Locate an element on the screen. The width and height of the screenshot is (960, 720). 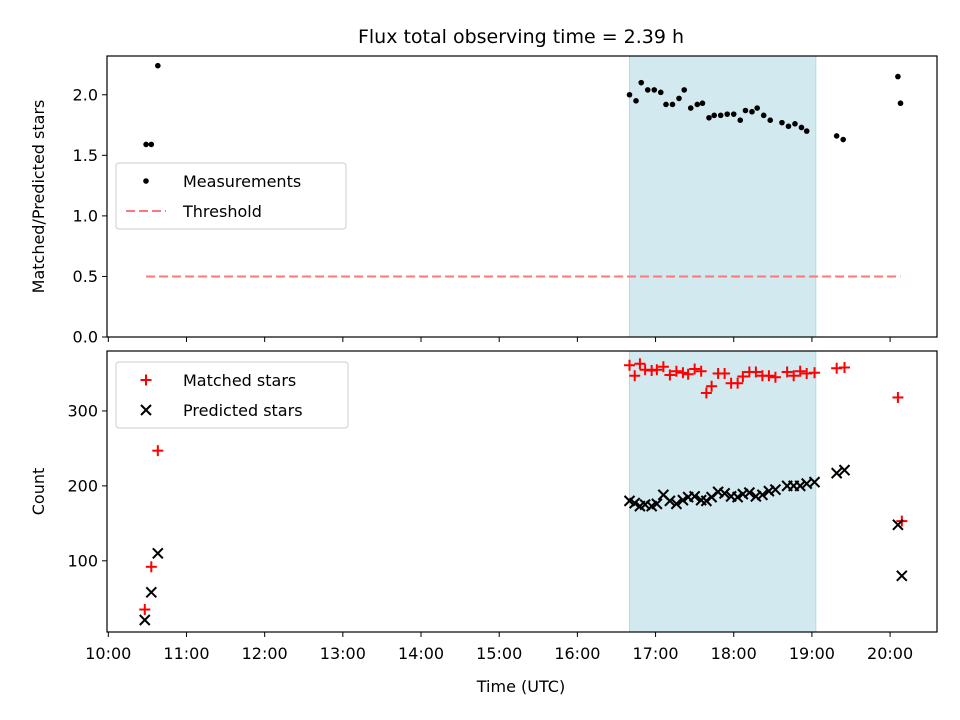
y-axis-label: Count is located at coordinates (38, 492).